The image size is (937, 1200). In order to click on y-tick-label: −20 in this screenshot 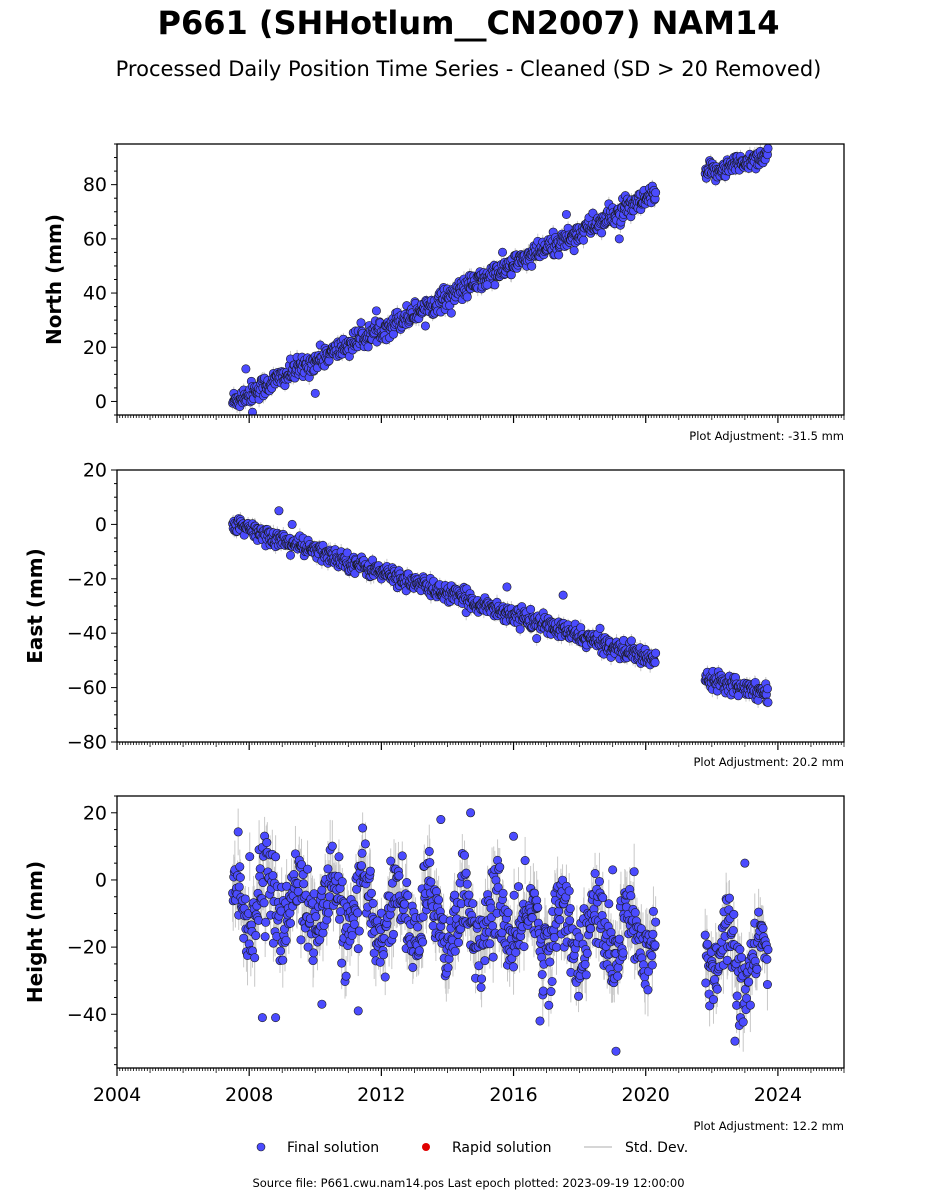, I will do `click(87, 579)`.